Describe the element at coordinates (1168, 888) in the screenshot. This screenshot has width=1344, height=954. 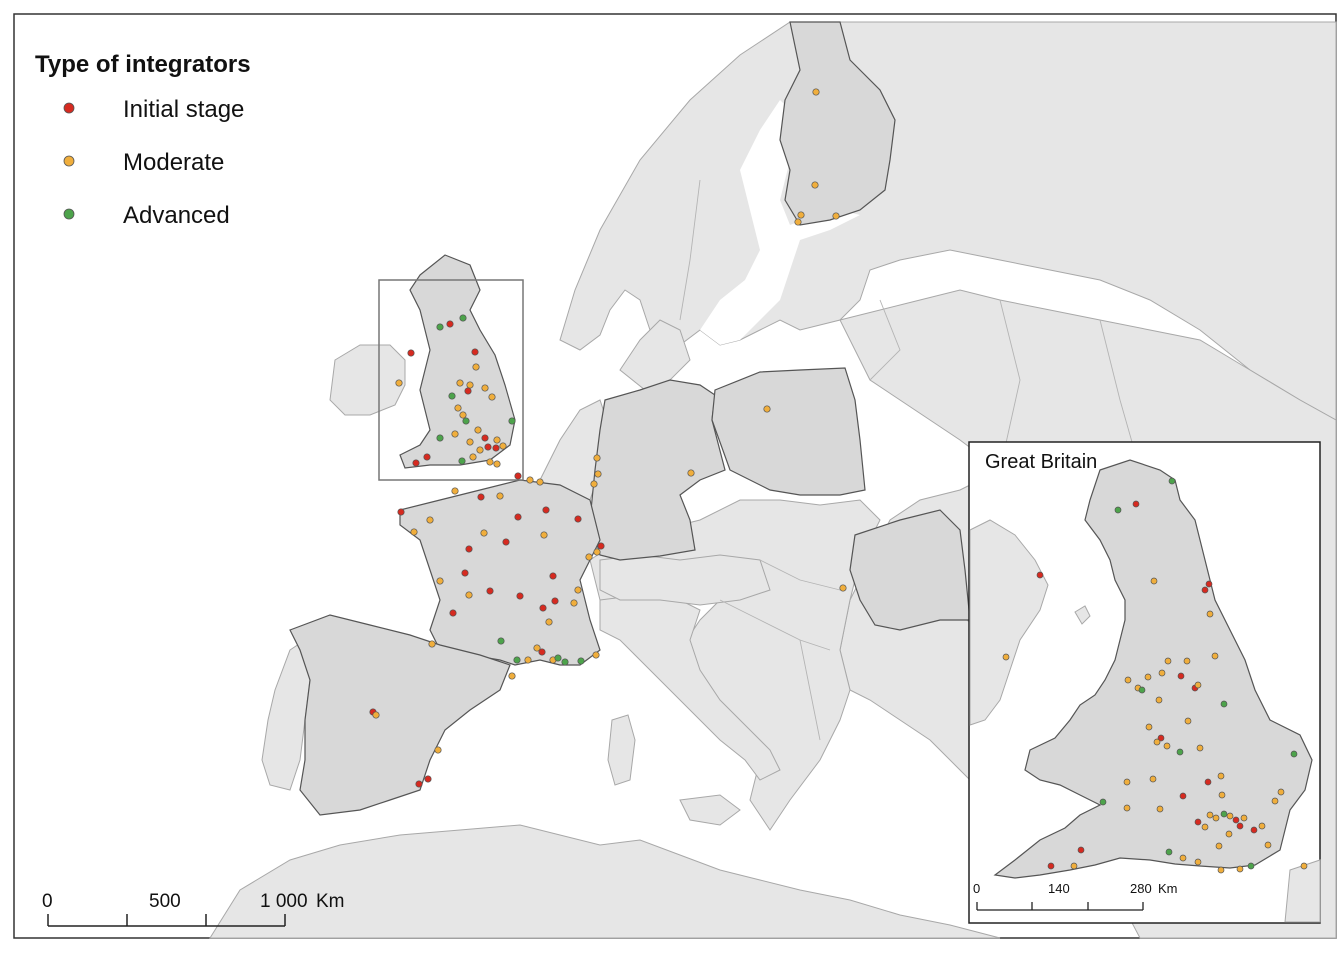
I see `inset-scale-unit: Km` at that location.